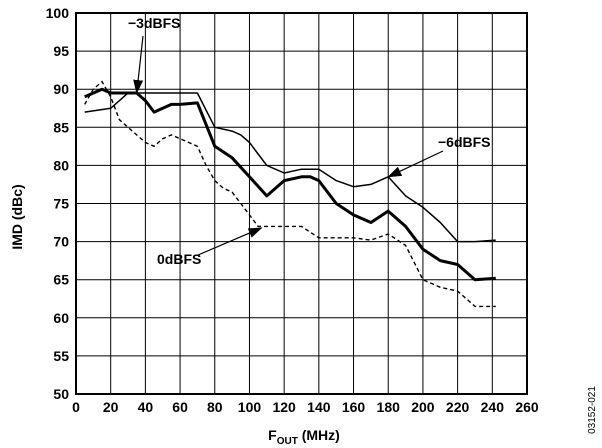 This screenshot has width=602, height=448. I want to click on x-tick-label: 0, so click(76, 407).